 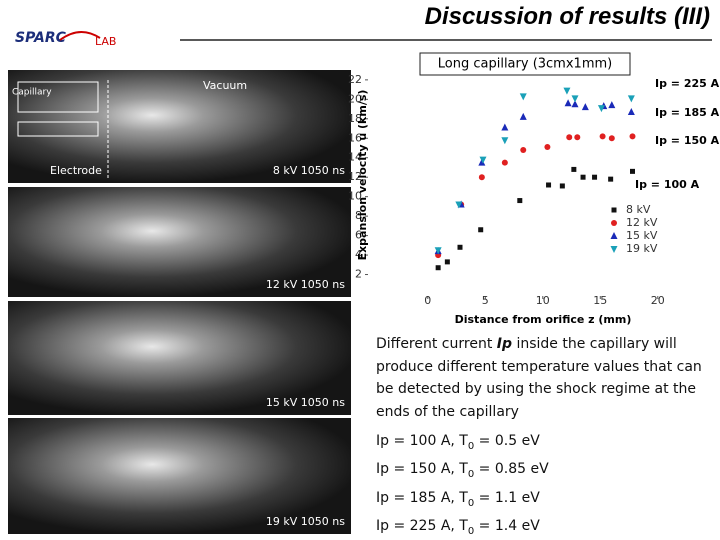 I want to click on y-tick-label: 20, so click(x=355, y=98).